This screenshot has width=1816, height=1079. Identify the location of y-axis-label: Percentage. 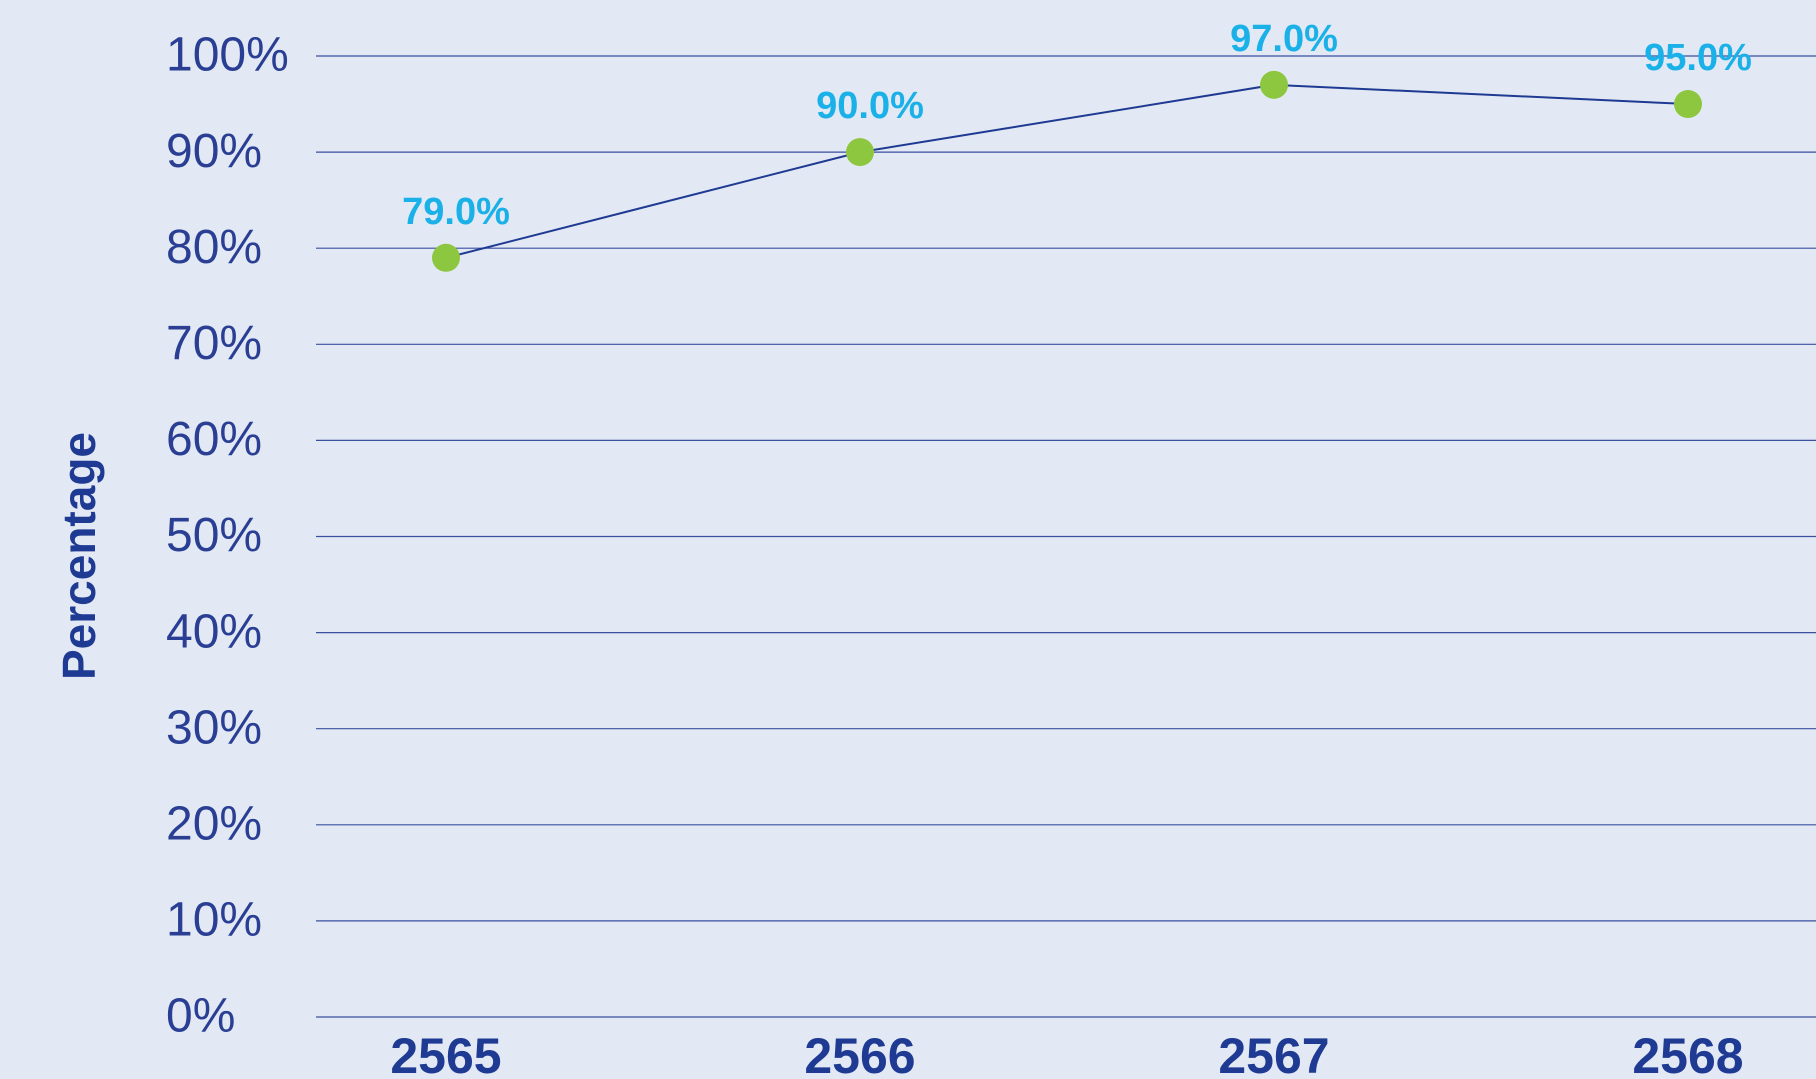
(79, 556).